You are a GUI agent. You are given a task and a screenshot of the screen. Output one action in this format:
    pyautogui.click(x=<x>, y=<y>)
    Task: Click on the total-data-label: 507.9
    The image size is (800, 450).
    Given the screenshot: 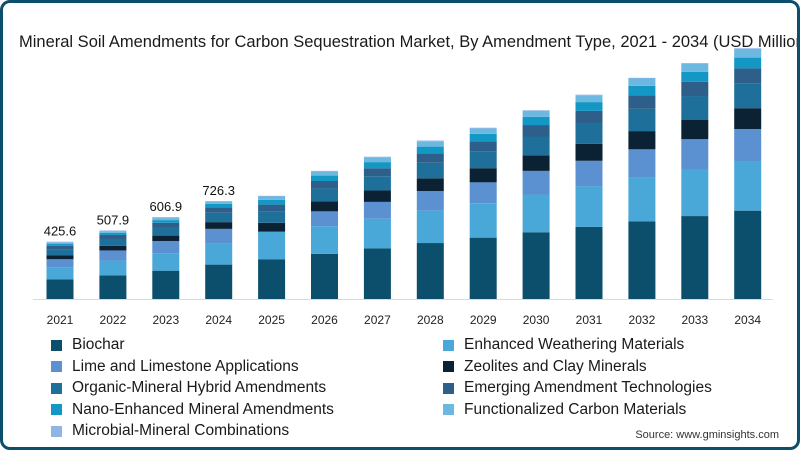 What is the action you would take?
    pyautogui.click(x=113, y=219)
    